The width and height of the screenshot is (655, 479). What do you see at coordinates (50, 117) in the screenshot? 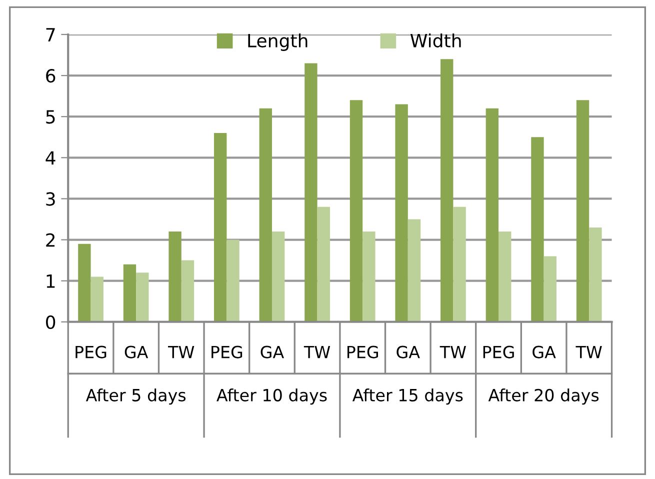
I see `y-tick-label: 5` at bounding box center [50, 117].